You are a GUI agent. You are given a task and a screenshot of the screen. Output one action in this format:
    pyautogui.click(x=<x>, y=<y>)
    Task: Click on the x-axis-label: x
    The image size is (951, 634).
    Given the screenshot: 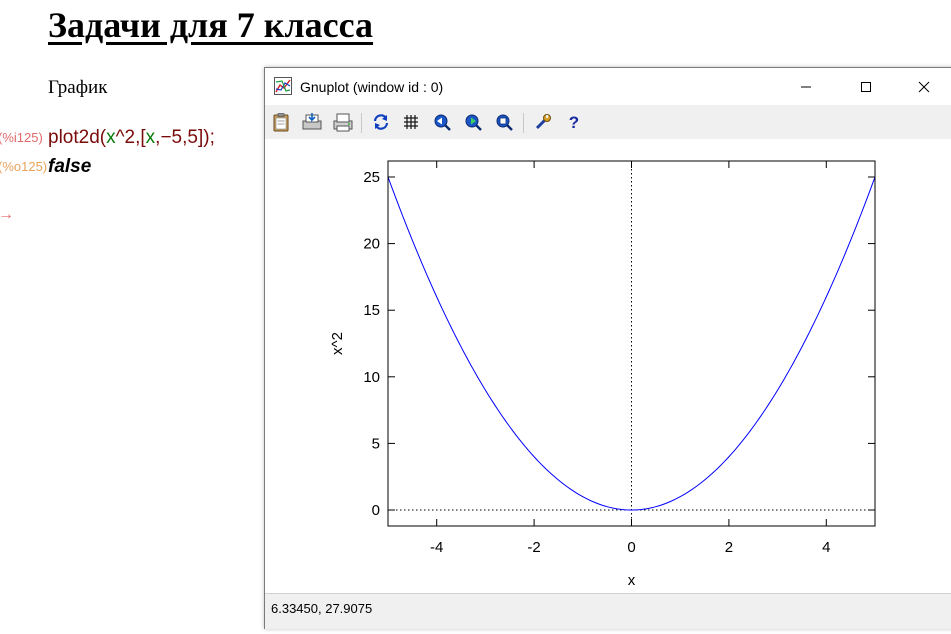 What is the action you would take?
    pyautogui.click(x=632, y=580)
    